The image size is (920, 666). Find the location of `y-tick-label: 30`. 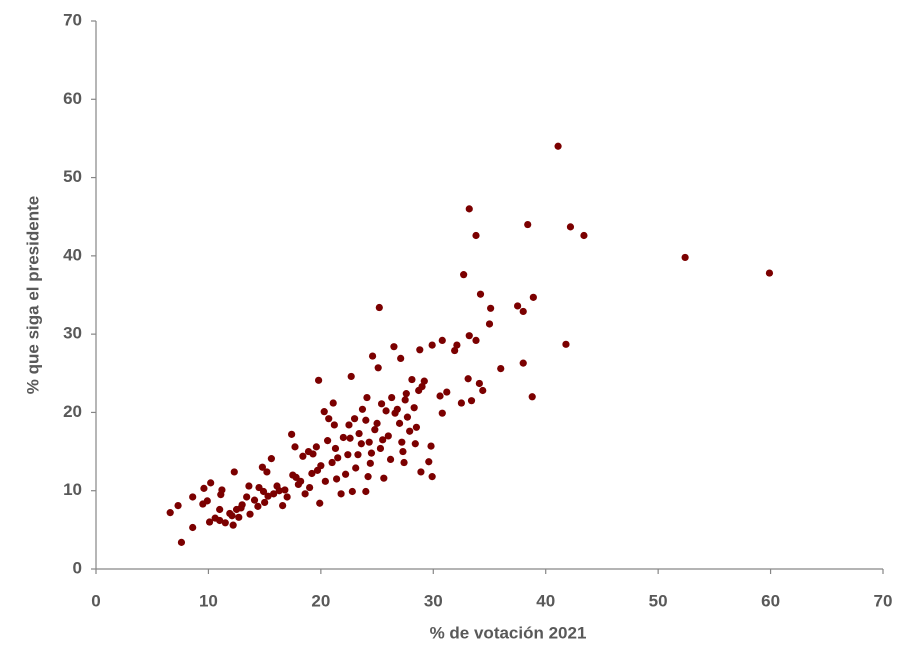

y-tick-label: 30 is located at coordinates (72, 333).